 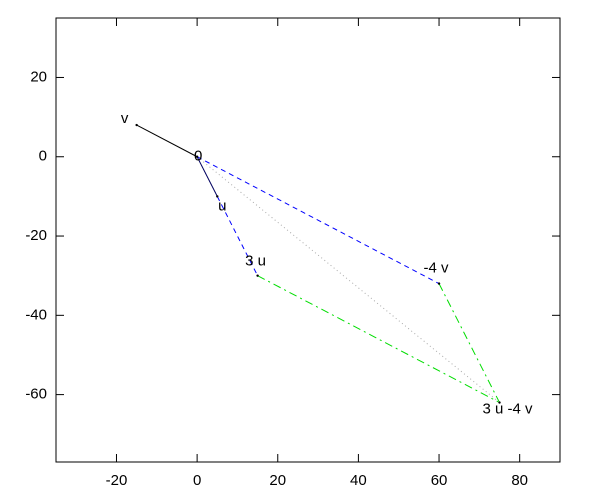 What do you see at coordinates (38, 76) in the screenshot?
I see `y-tick-label: 20` at bounding box center [38, 76].